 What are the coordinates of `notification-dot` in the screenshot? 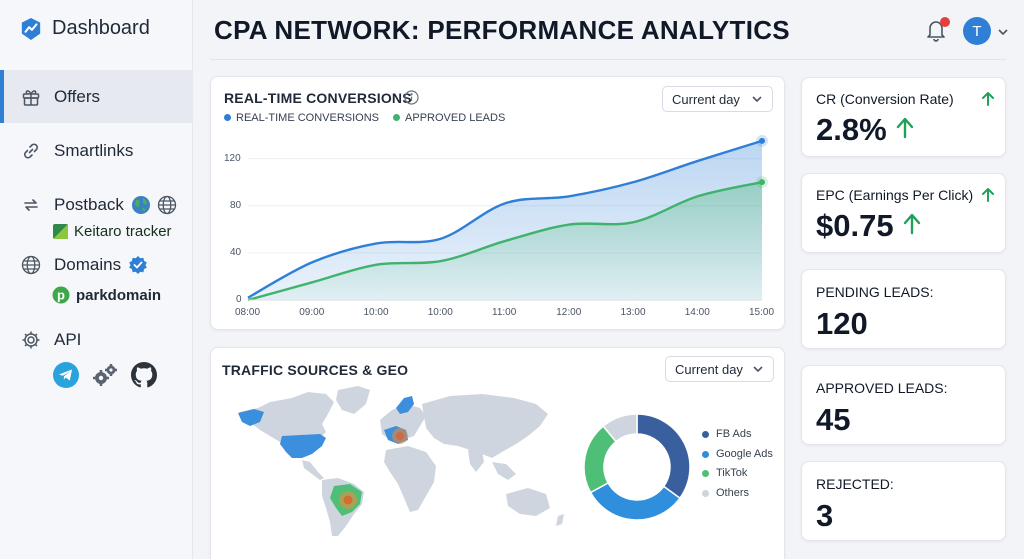 It's located at (945, 22).